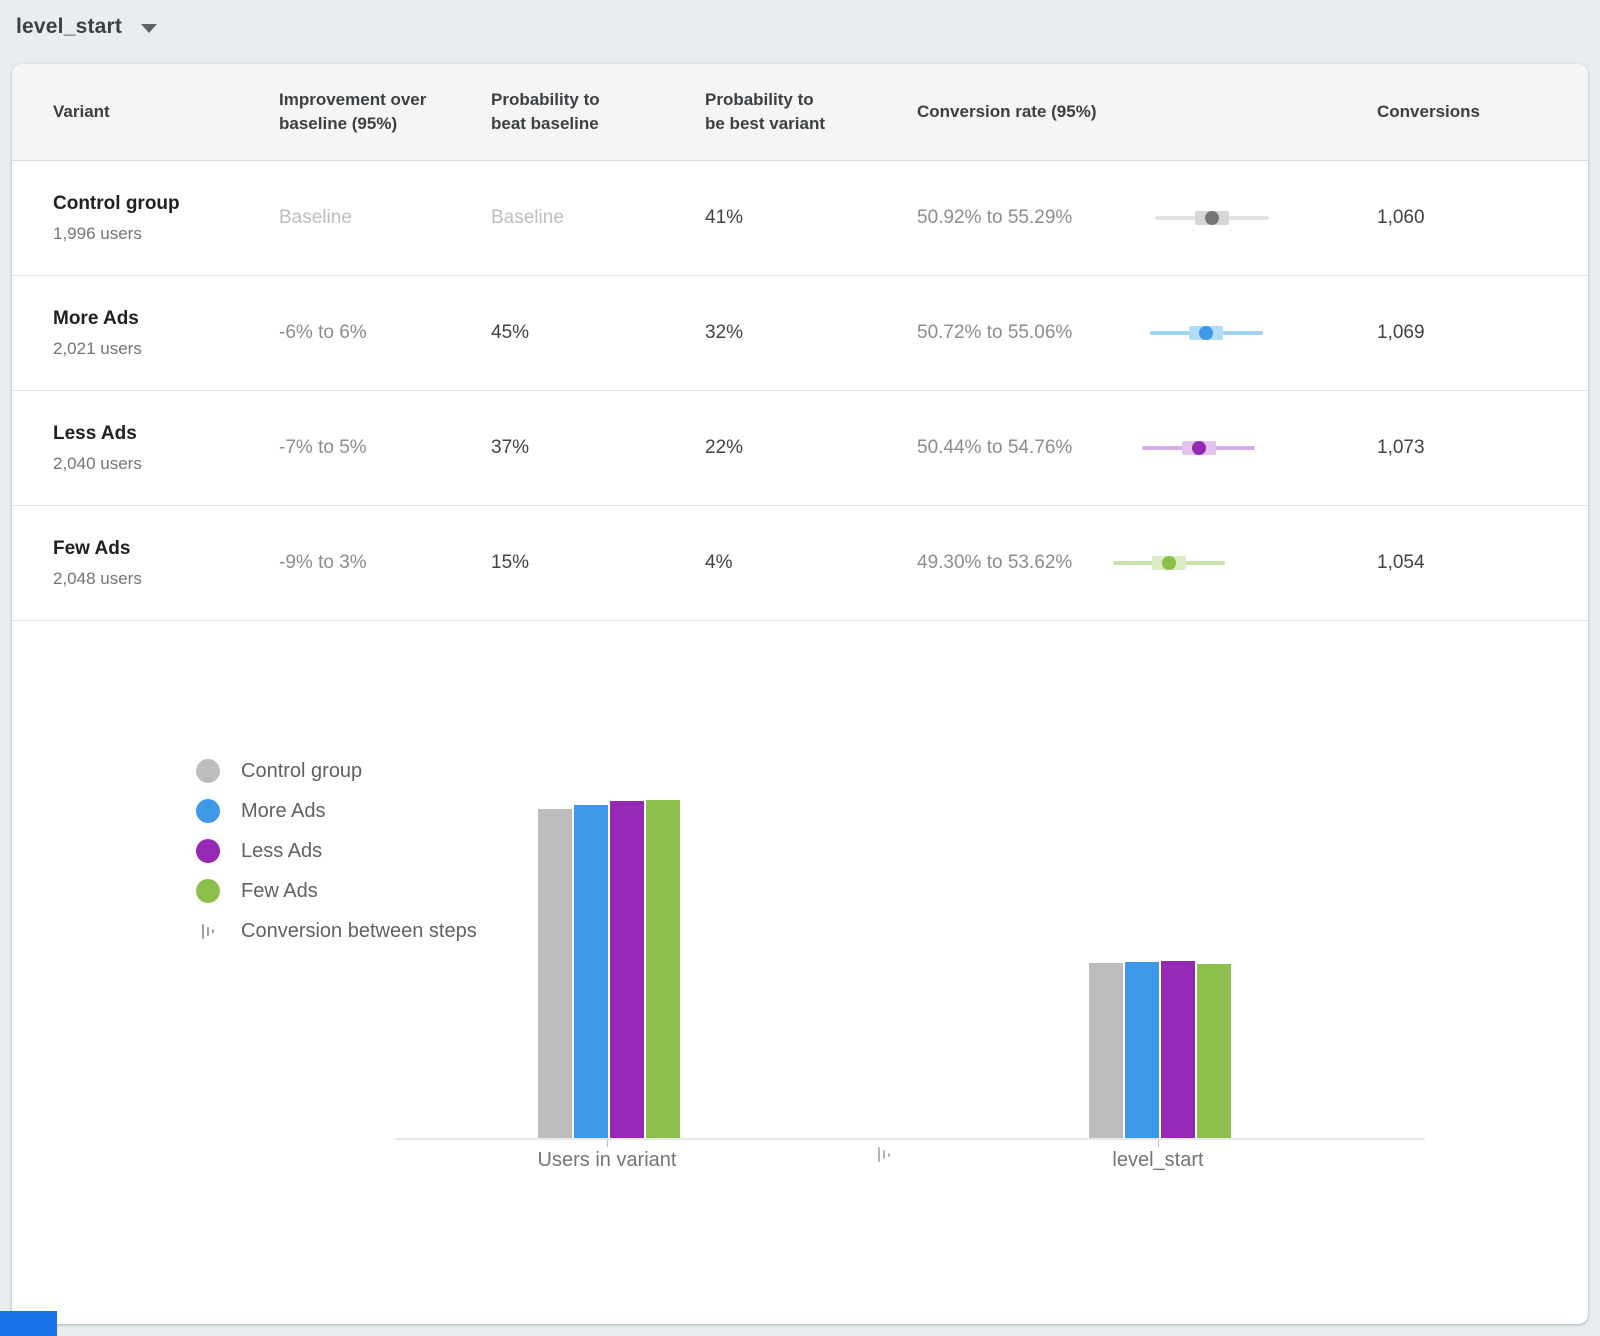 This screenshot has width=1600, height=1336. Describe the element at coordinates (336, 811) in the screenshot. I see `legend-item-more-ads: More Ads` at that location.